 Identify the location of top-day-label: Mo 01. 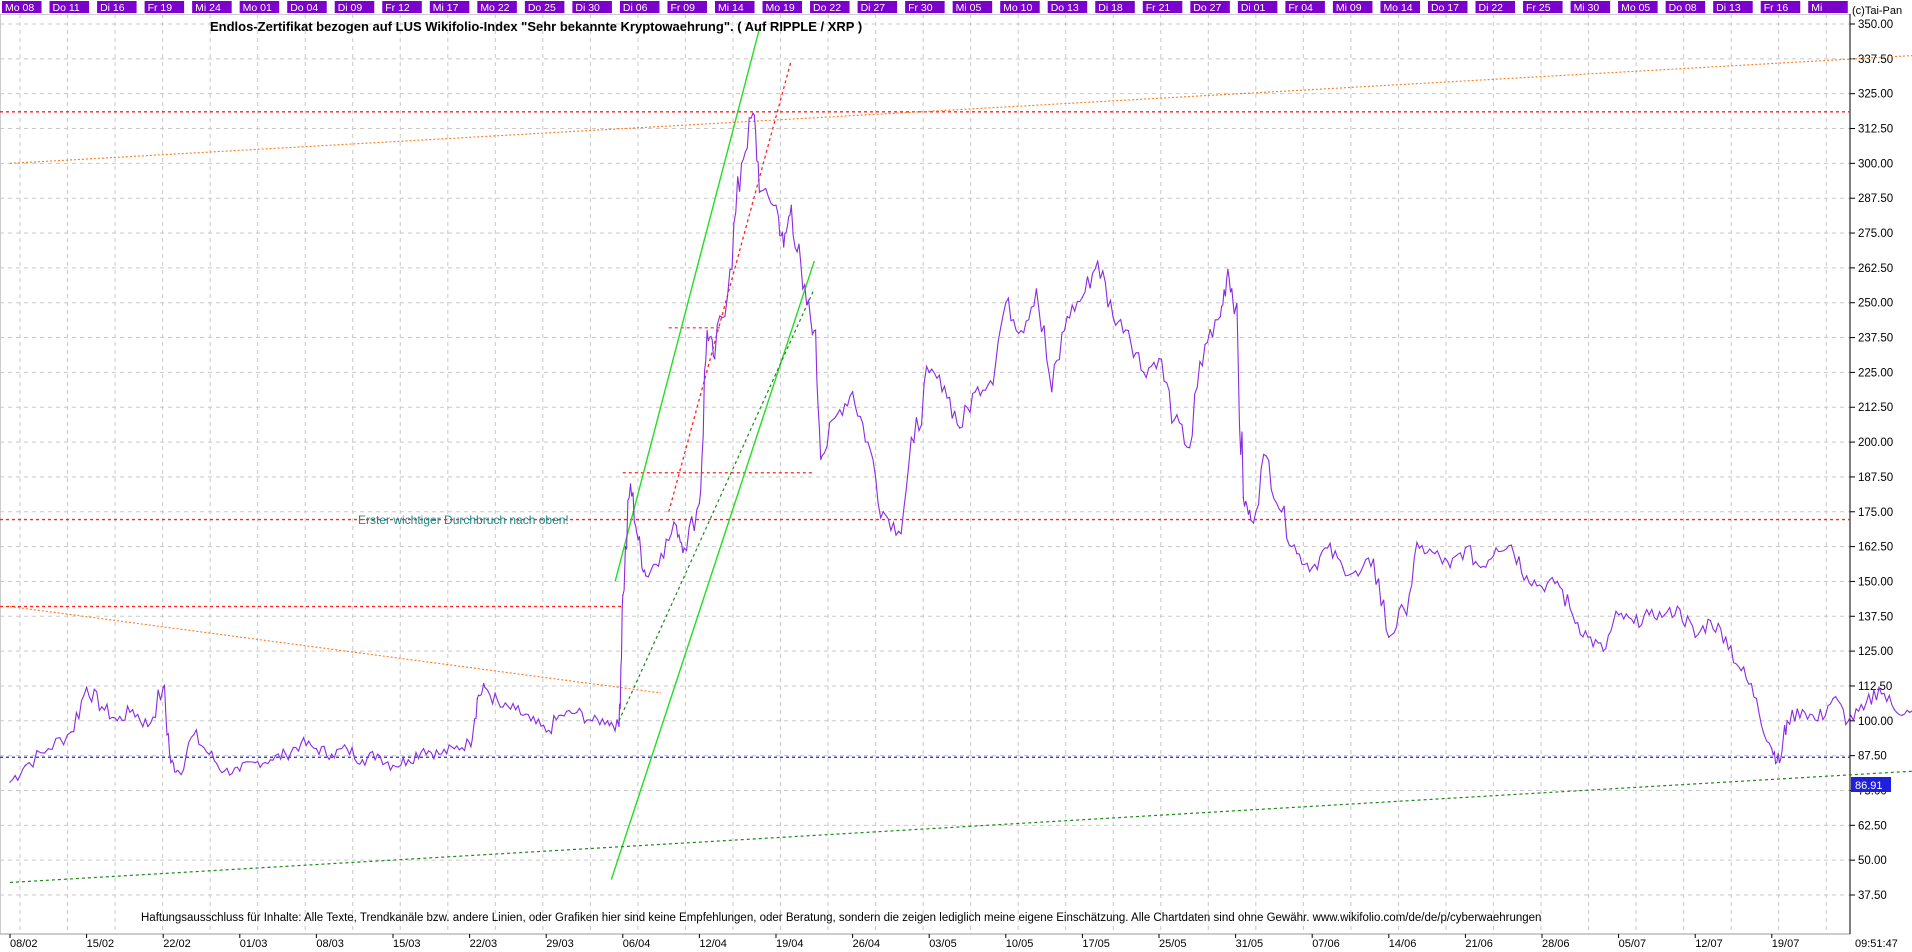
(257, 8).